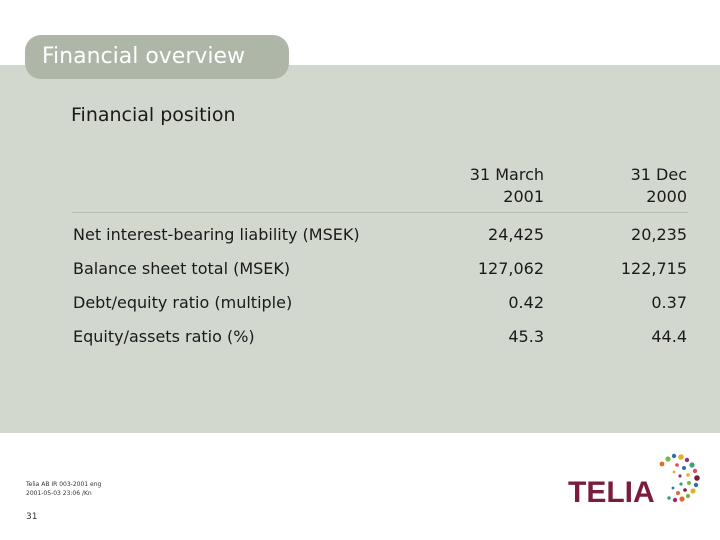 This screenshot has width=720, height=540. I want to click on row-value-march-2001: 24,425, so click(516, 234).